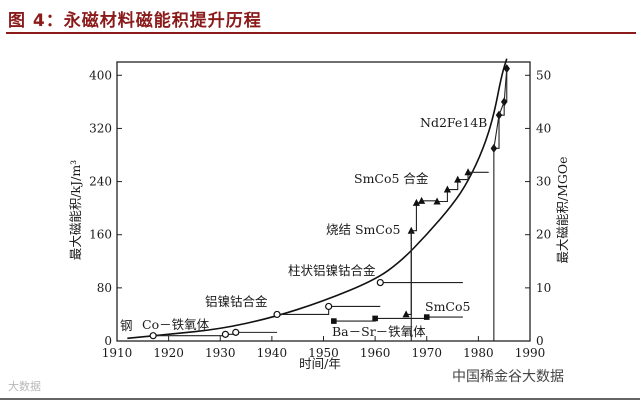  I want to click on annotation-label: Nd2Fe14B, so click(453, 122).